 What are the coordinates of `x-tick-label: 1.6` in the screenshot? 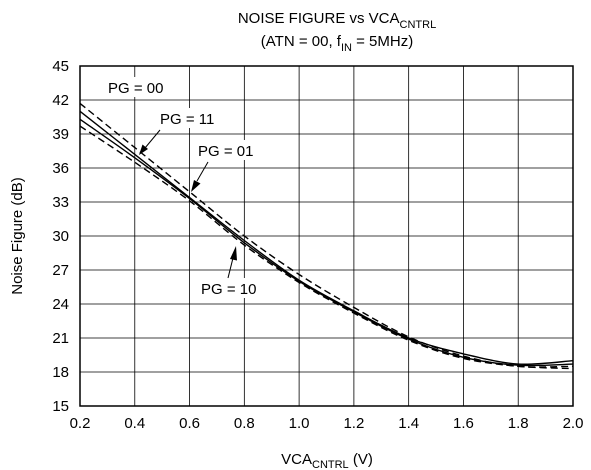 It's located at (463, 423).